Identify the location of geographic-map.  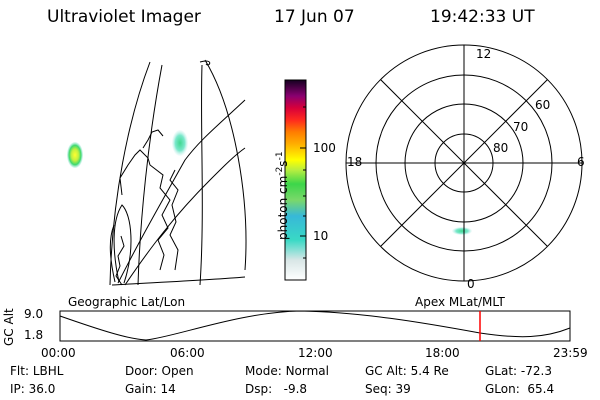
(178, 172).